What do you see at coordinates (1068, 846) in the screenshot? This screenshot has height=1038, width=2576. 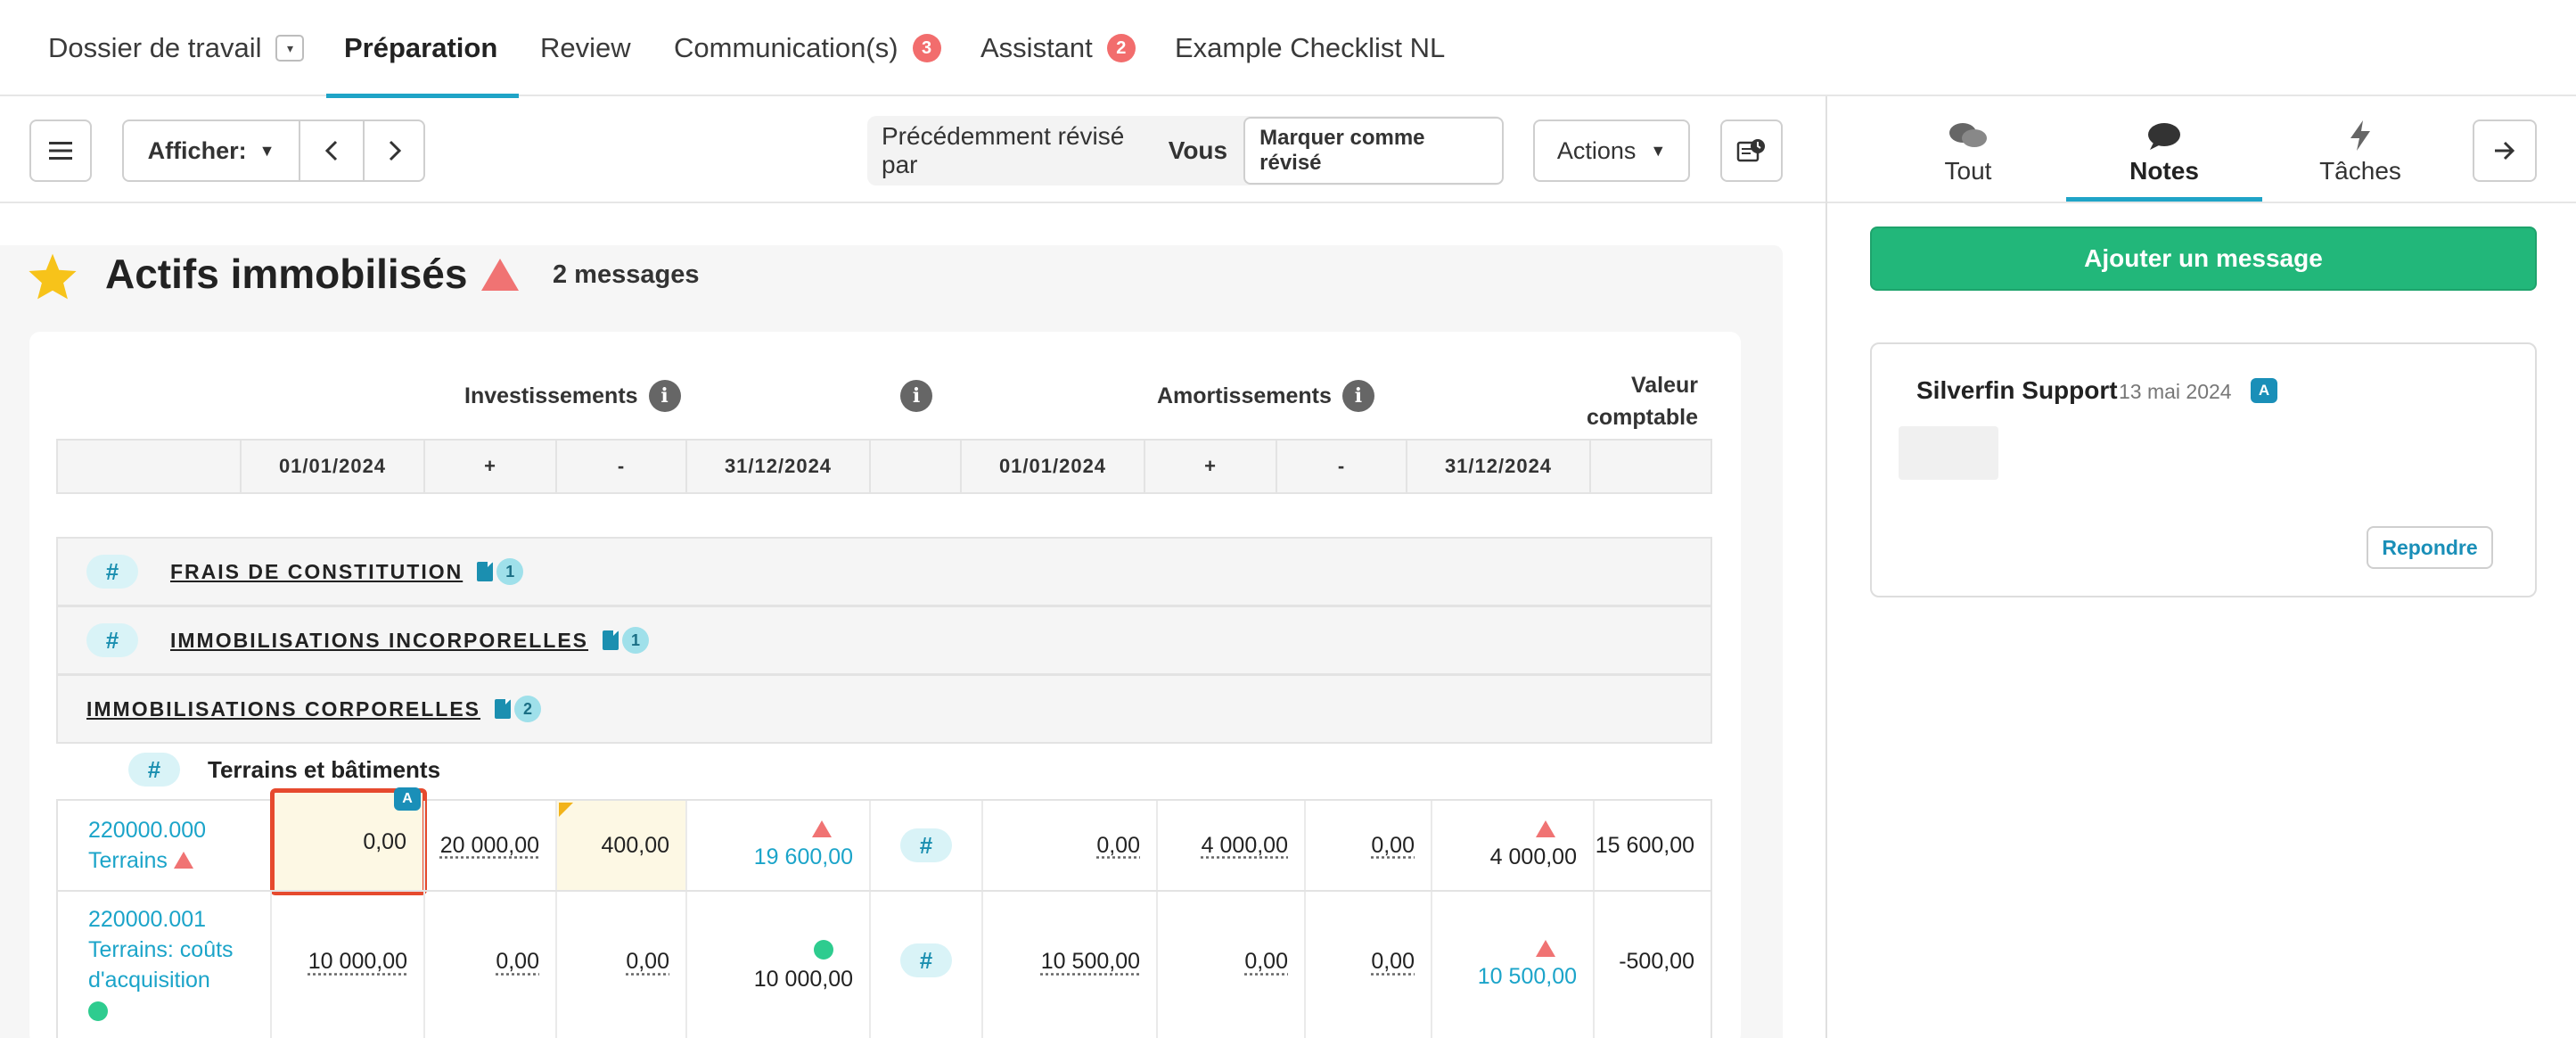 I see `am-start-cell: 0,00` at bounding box center [1068, 846].